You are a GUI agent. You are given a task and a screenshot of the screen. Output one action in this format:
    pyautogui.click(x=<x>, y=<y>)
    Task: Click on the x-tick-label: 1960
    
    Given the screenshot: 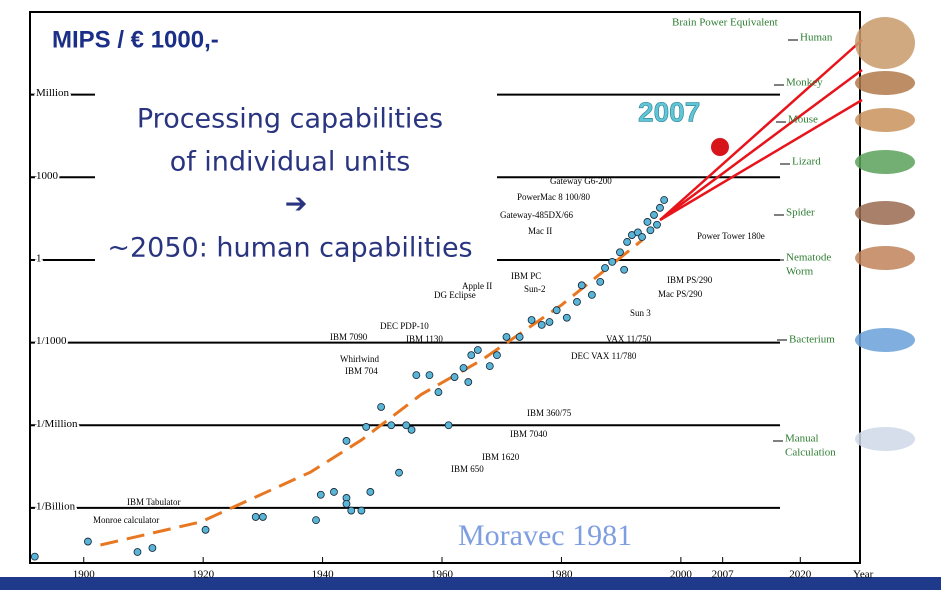 What is the action you would take?
    pyautogui.click(x=442, y=575)
    